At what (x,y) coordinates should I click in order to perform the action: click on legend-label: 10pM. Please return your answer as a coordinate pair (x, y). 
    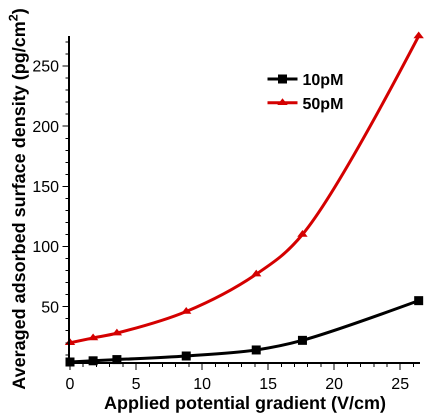
    Looking at the image, I should click on (323, 81).